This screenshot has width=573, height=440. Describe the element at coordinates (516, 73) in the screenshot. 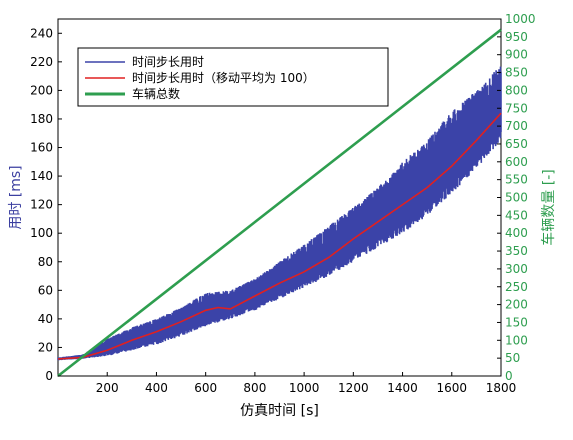

I see `y-right-tick-label: 850` at that location.